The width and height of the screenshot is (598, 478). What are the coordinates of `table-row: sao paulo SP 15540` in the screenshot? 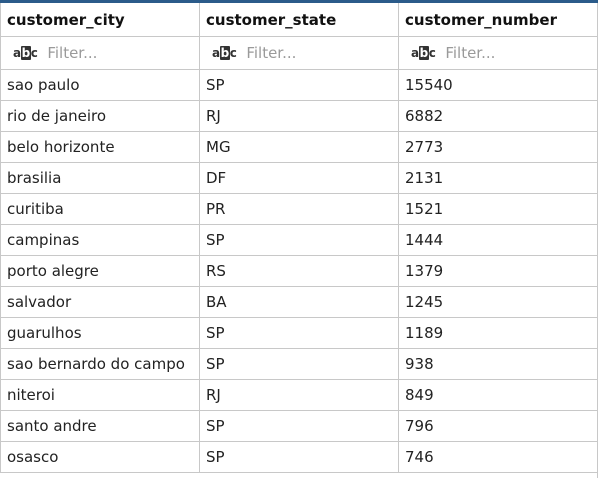 It's located at (299, 85).